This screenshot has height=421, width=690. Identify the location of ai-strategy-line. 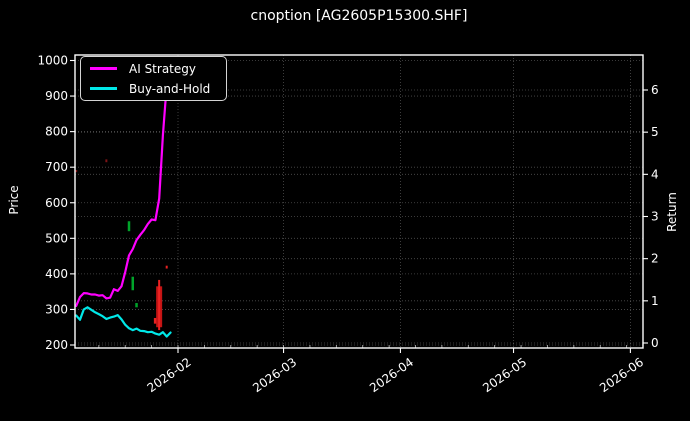
(123, 192).